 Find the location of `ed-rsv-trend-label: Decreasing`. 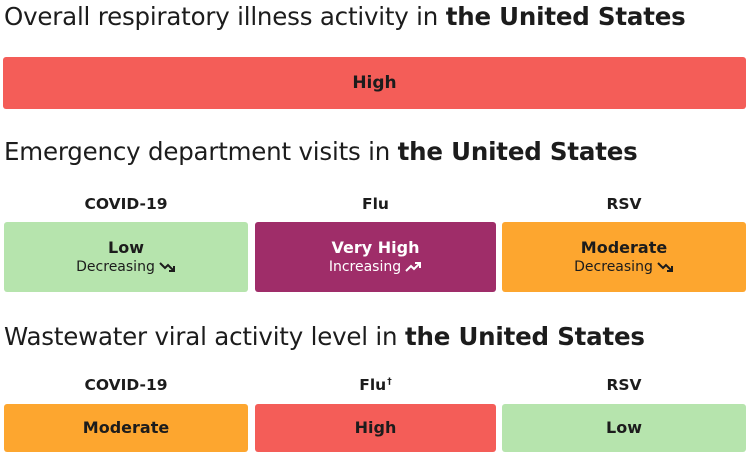

ed-rsv-trend-label: Decreasing is located at coordinates (613, 267).